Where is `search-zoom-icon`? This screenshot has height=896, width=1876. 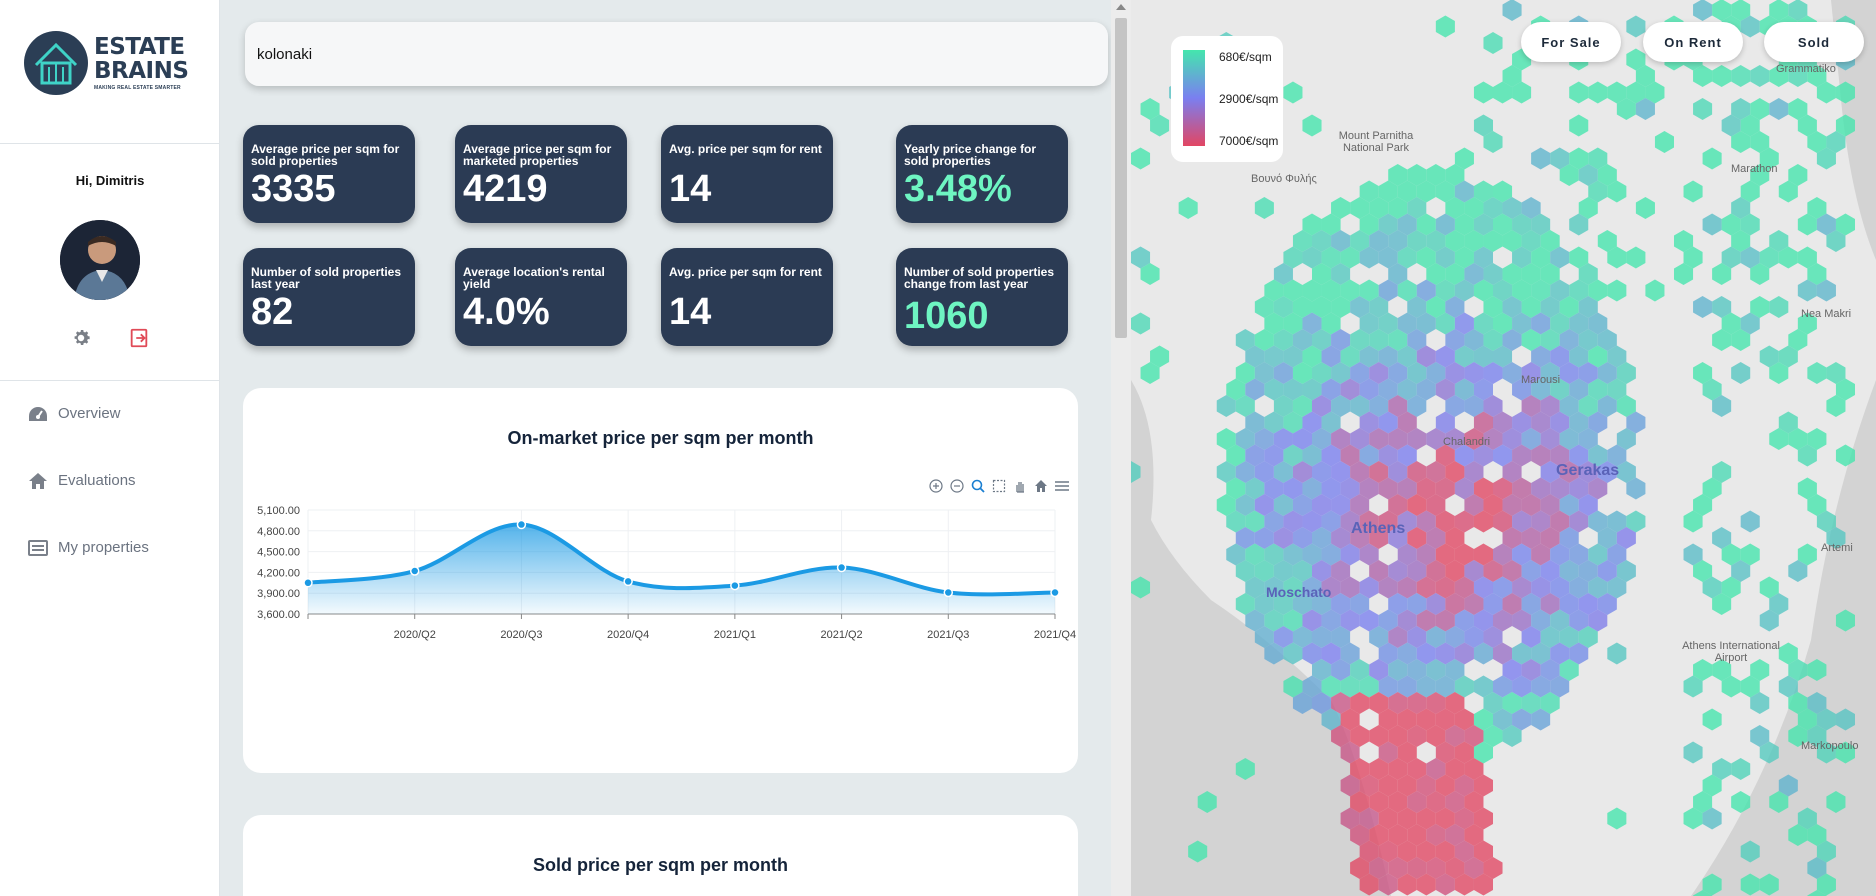 search-zoom-icon is located at coordinates (978, 486).